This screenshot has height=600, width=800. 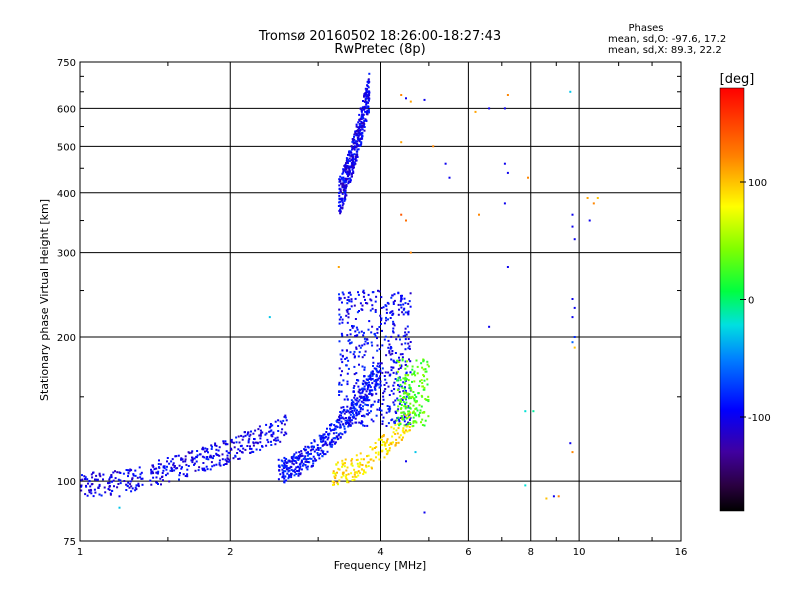 I want to click on data-point-1913, so click(x=350, y=180).